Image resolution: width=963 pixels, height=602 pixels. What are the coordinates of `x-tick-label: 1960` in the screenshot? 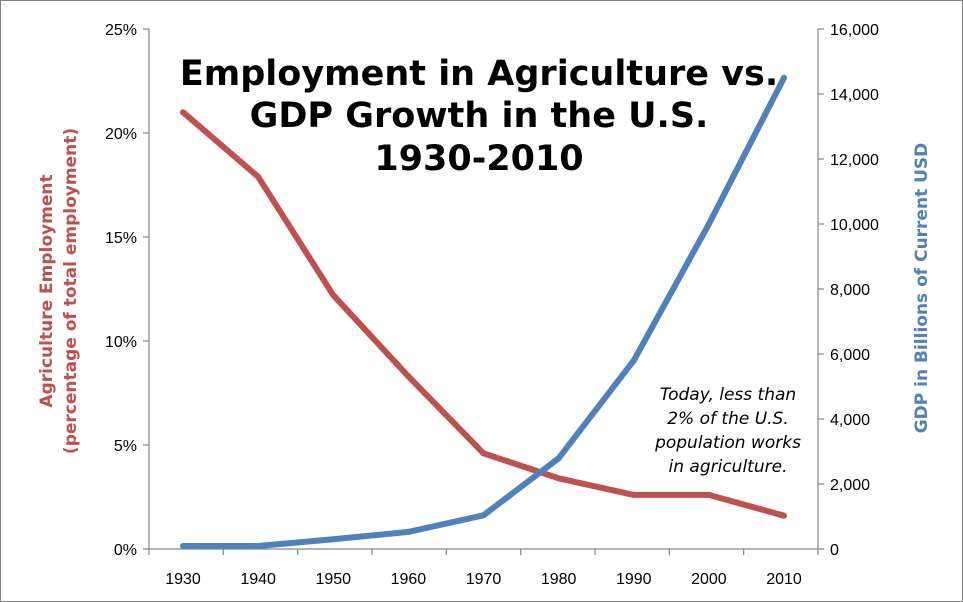 It's located at (409, 579).